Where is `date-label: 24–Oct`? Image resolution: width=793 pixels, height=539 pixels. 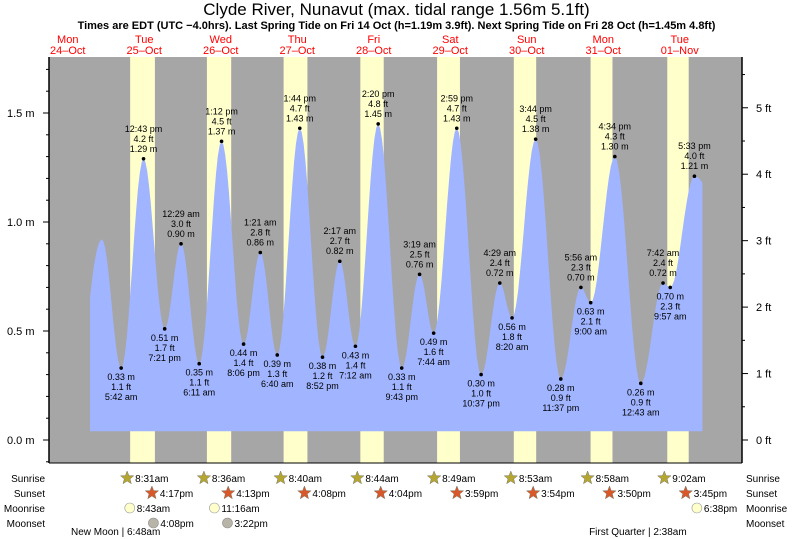 date-label: 24–Oct is located at coordinates (67, 51).